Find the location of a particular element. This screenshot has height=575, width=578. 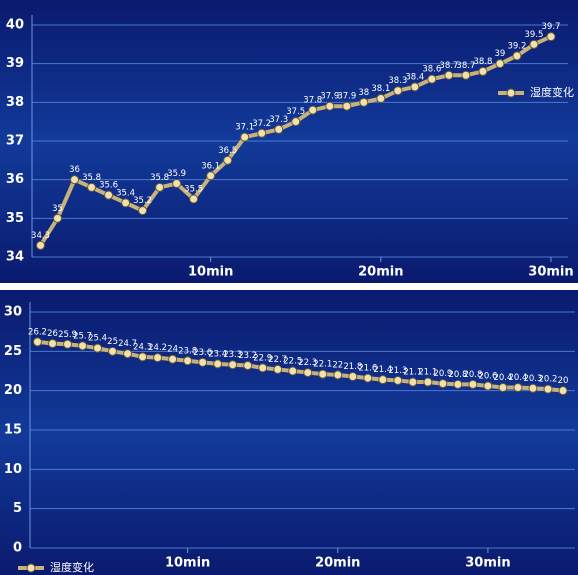

value-label: 23.6 is located at coordinates (202, 353).